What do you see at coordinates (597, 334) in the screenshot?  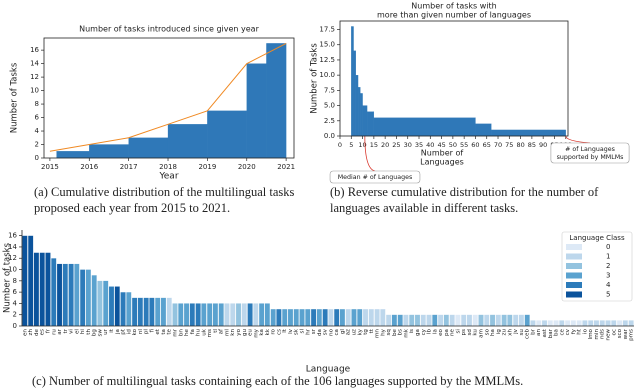 I see `x-tick-label: min` at bounding box center [597, 334].